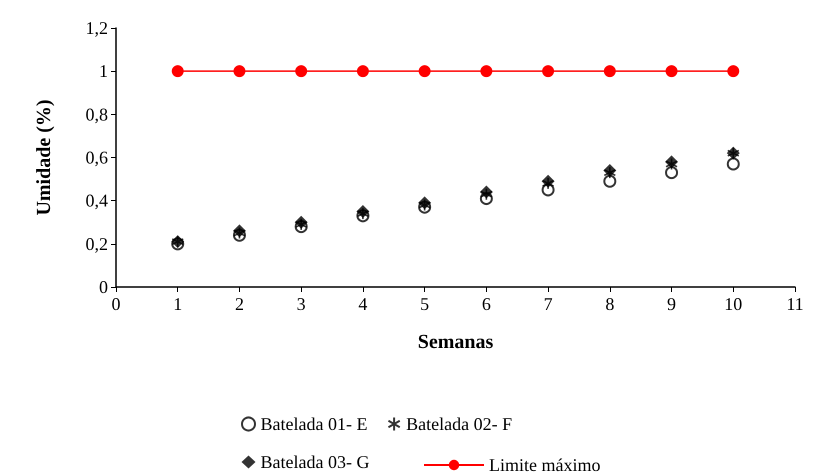 The image size is (822, 473). I want to click on x-tick-label: 6, so click(486, 304).